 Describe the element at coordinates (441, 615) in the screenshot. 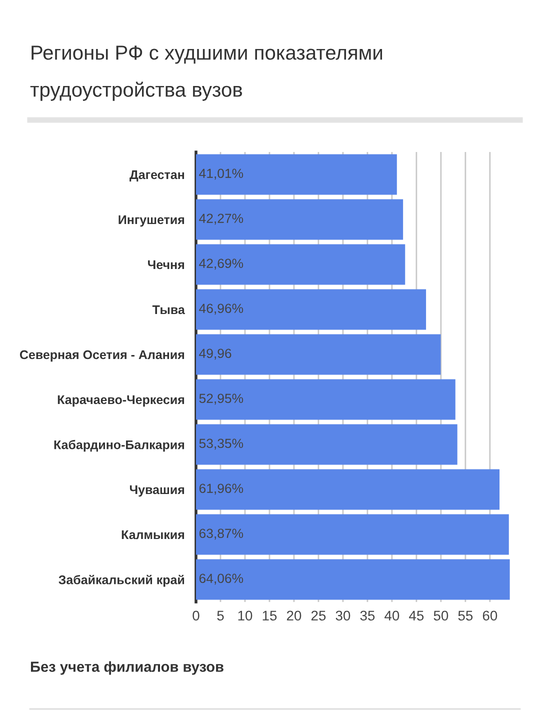

I see `x-tick-label: 50` at that location.